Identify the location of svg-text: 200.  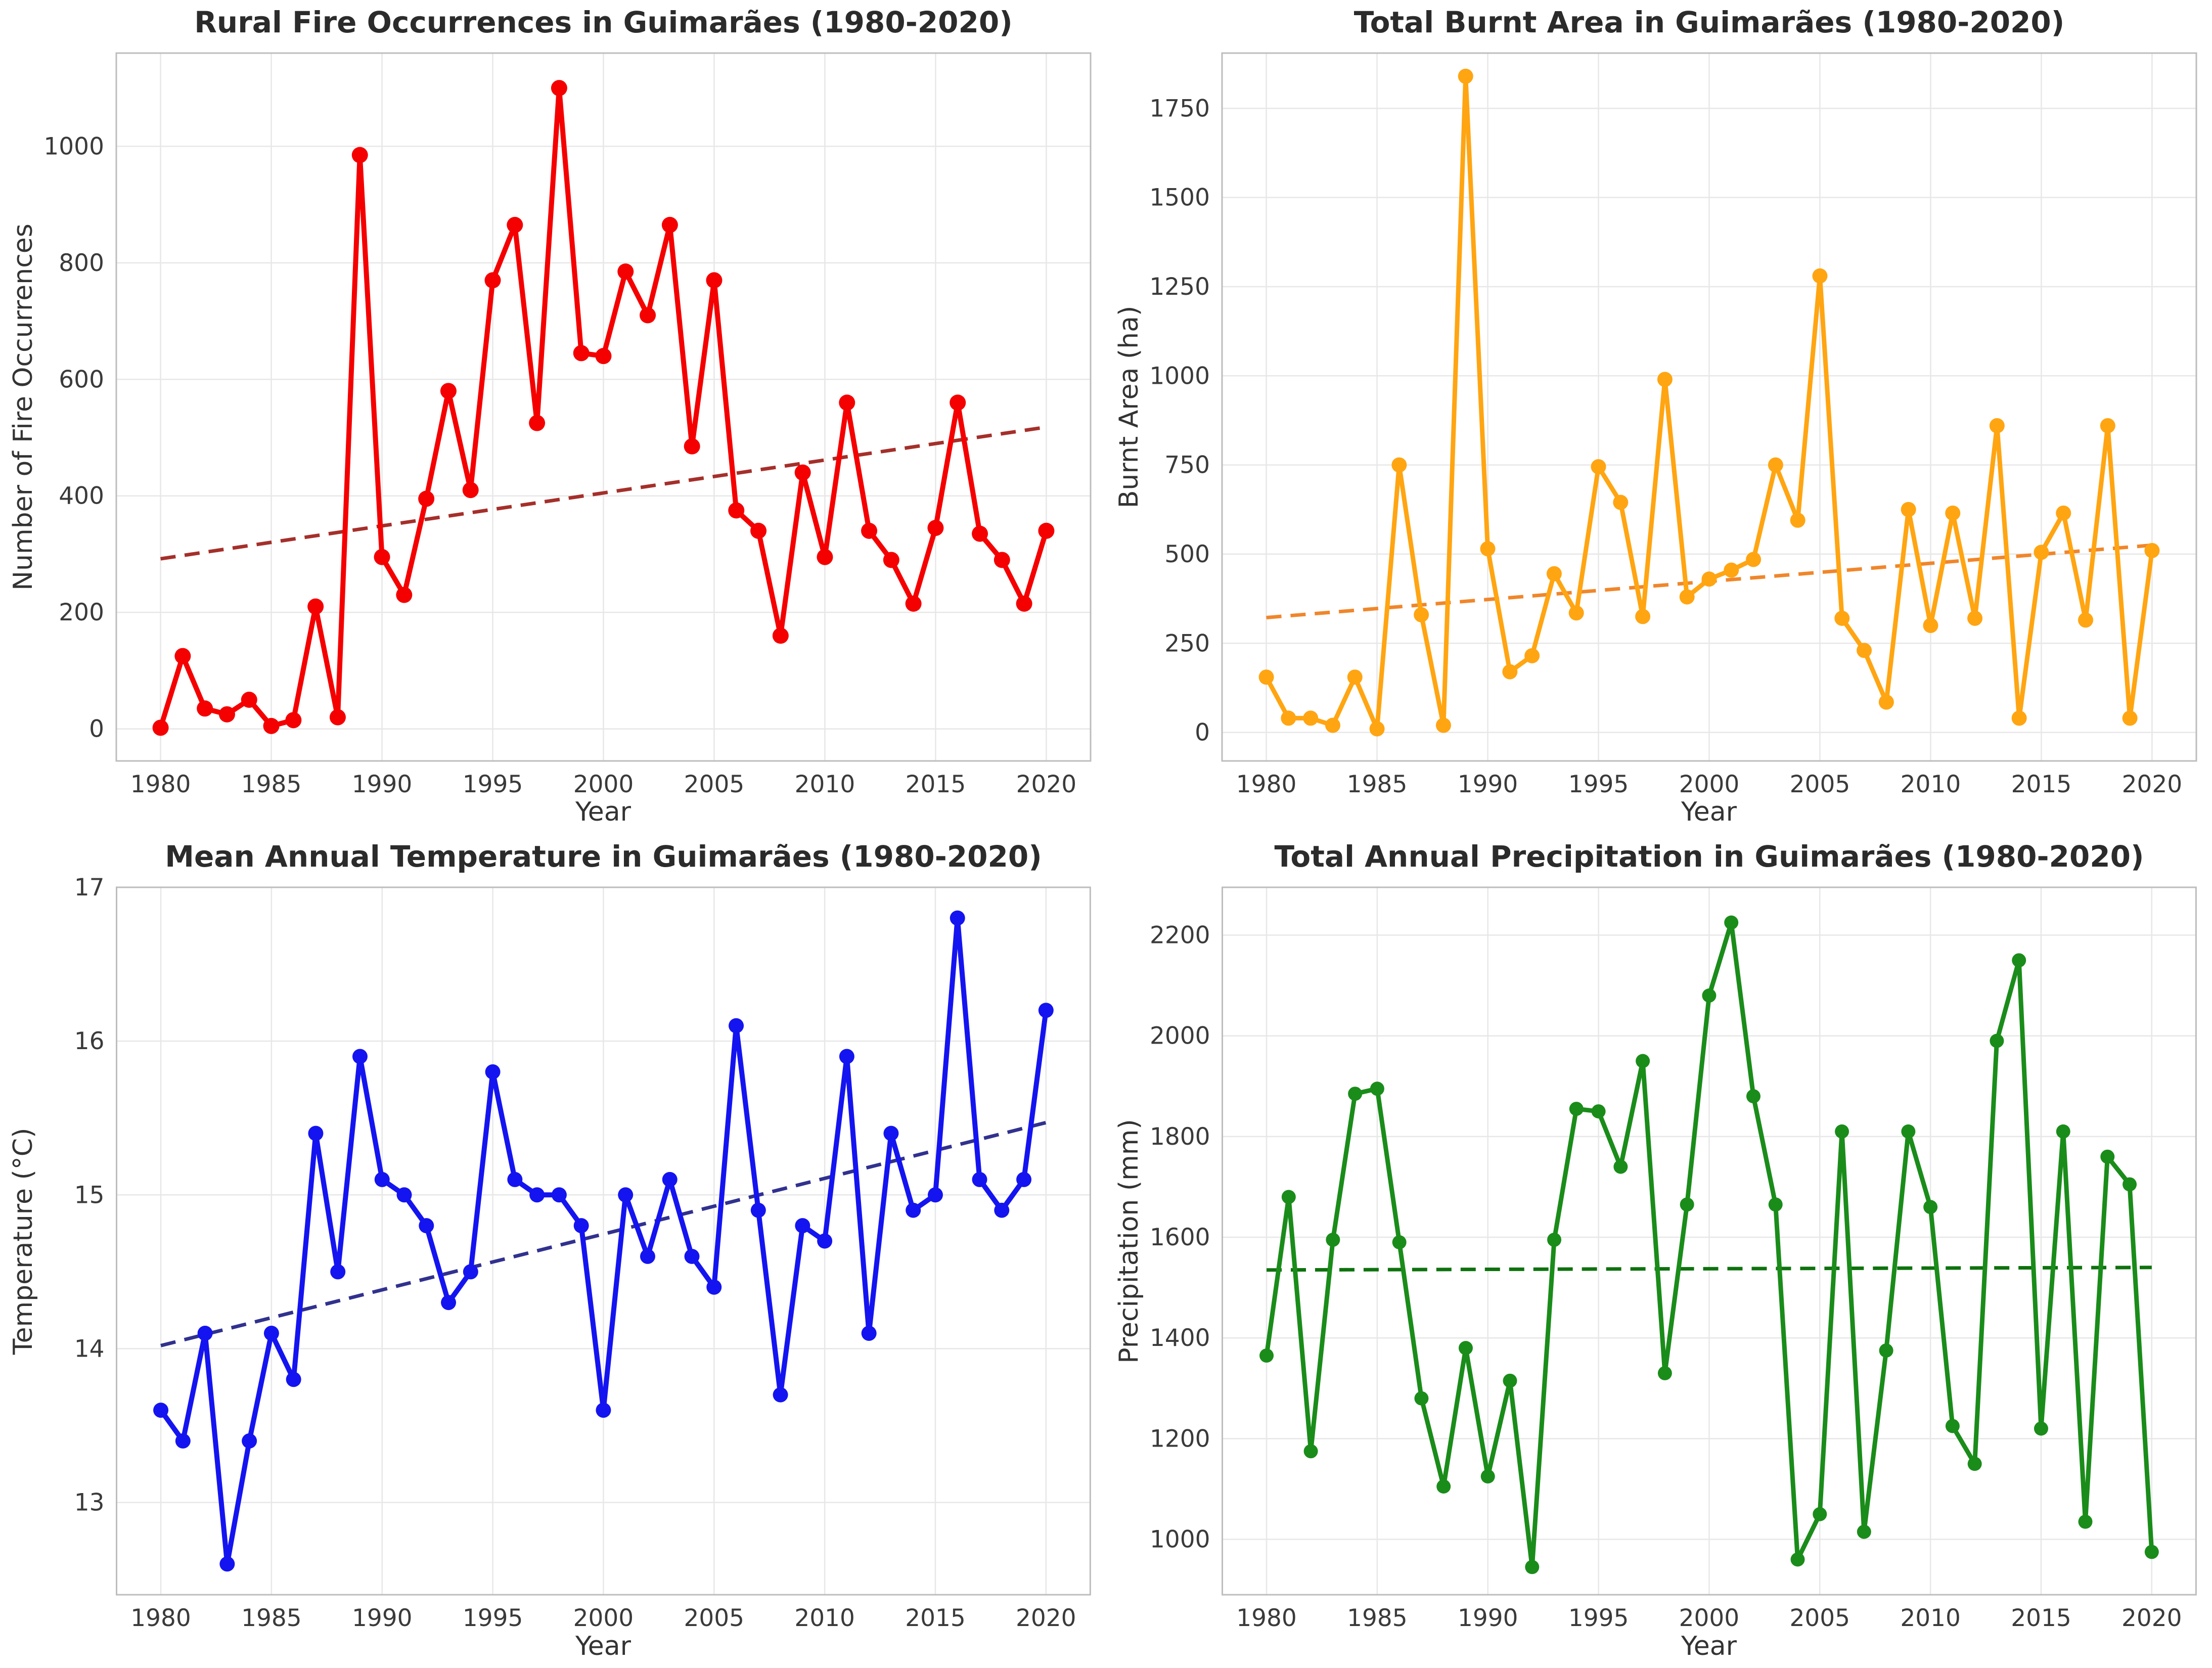
(82, 612).